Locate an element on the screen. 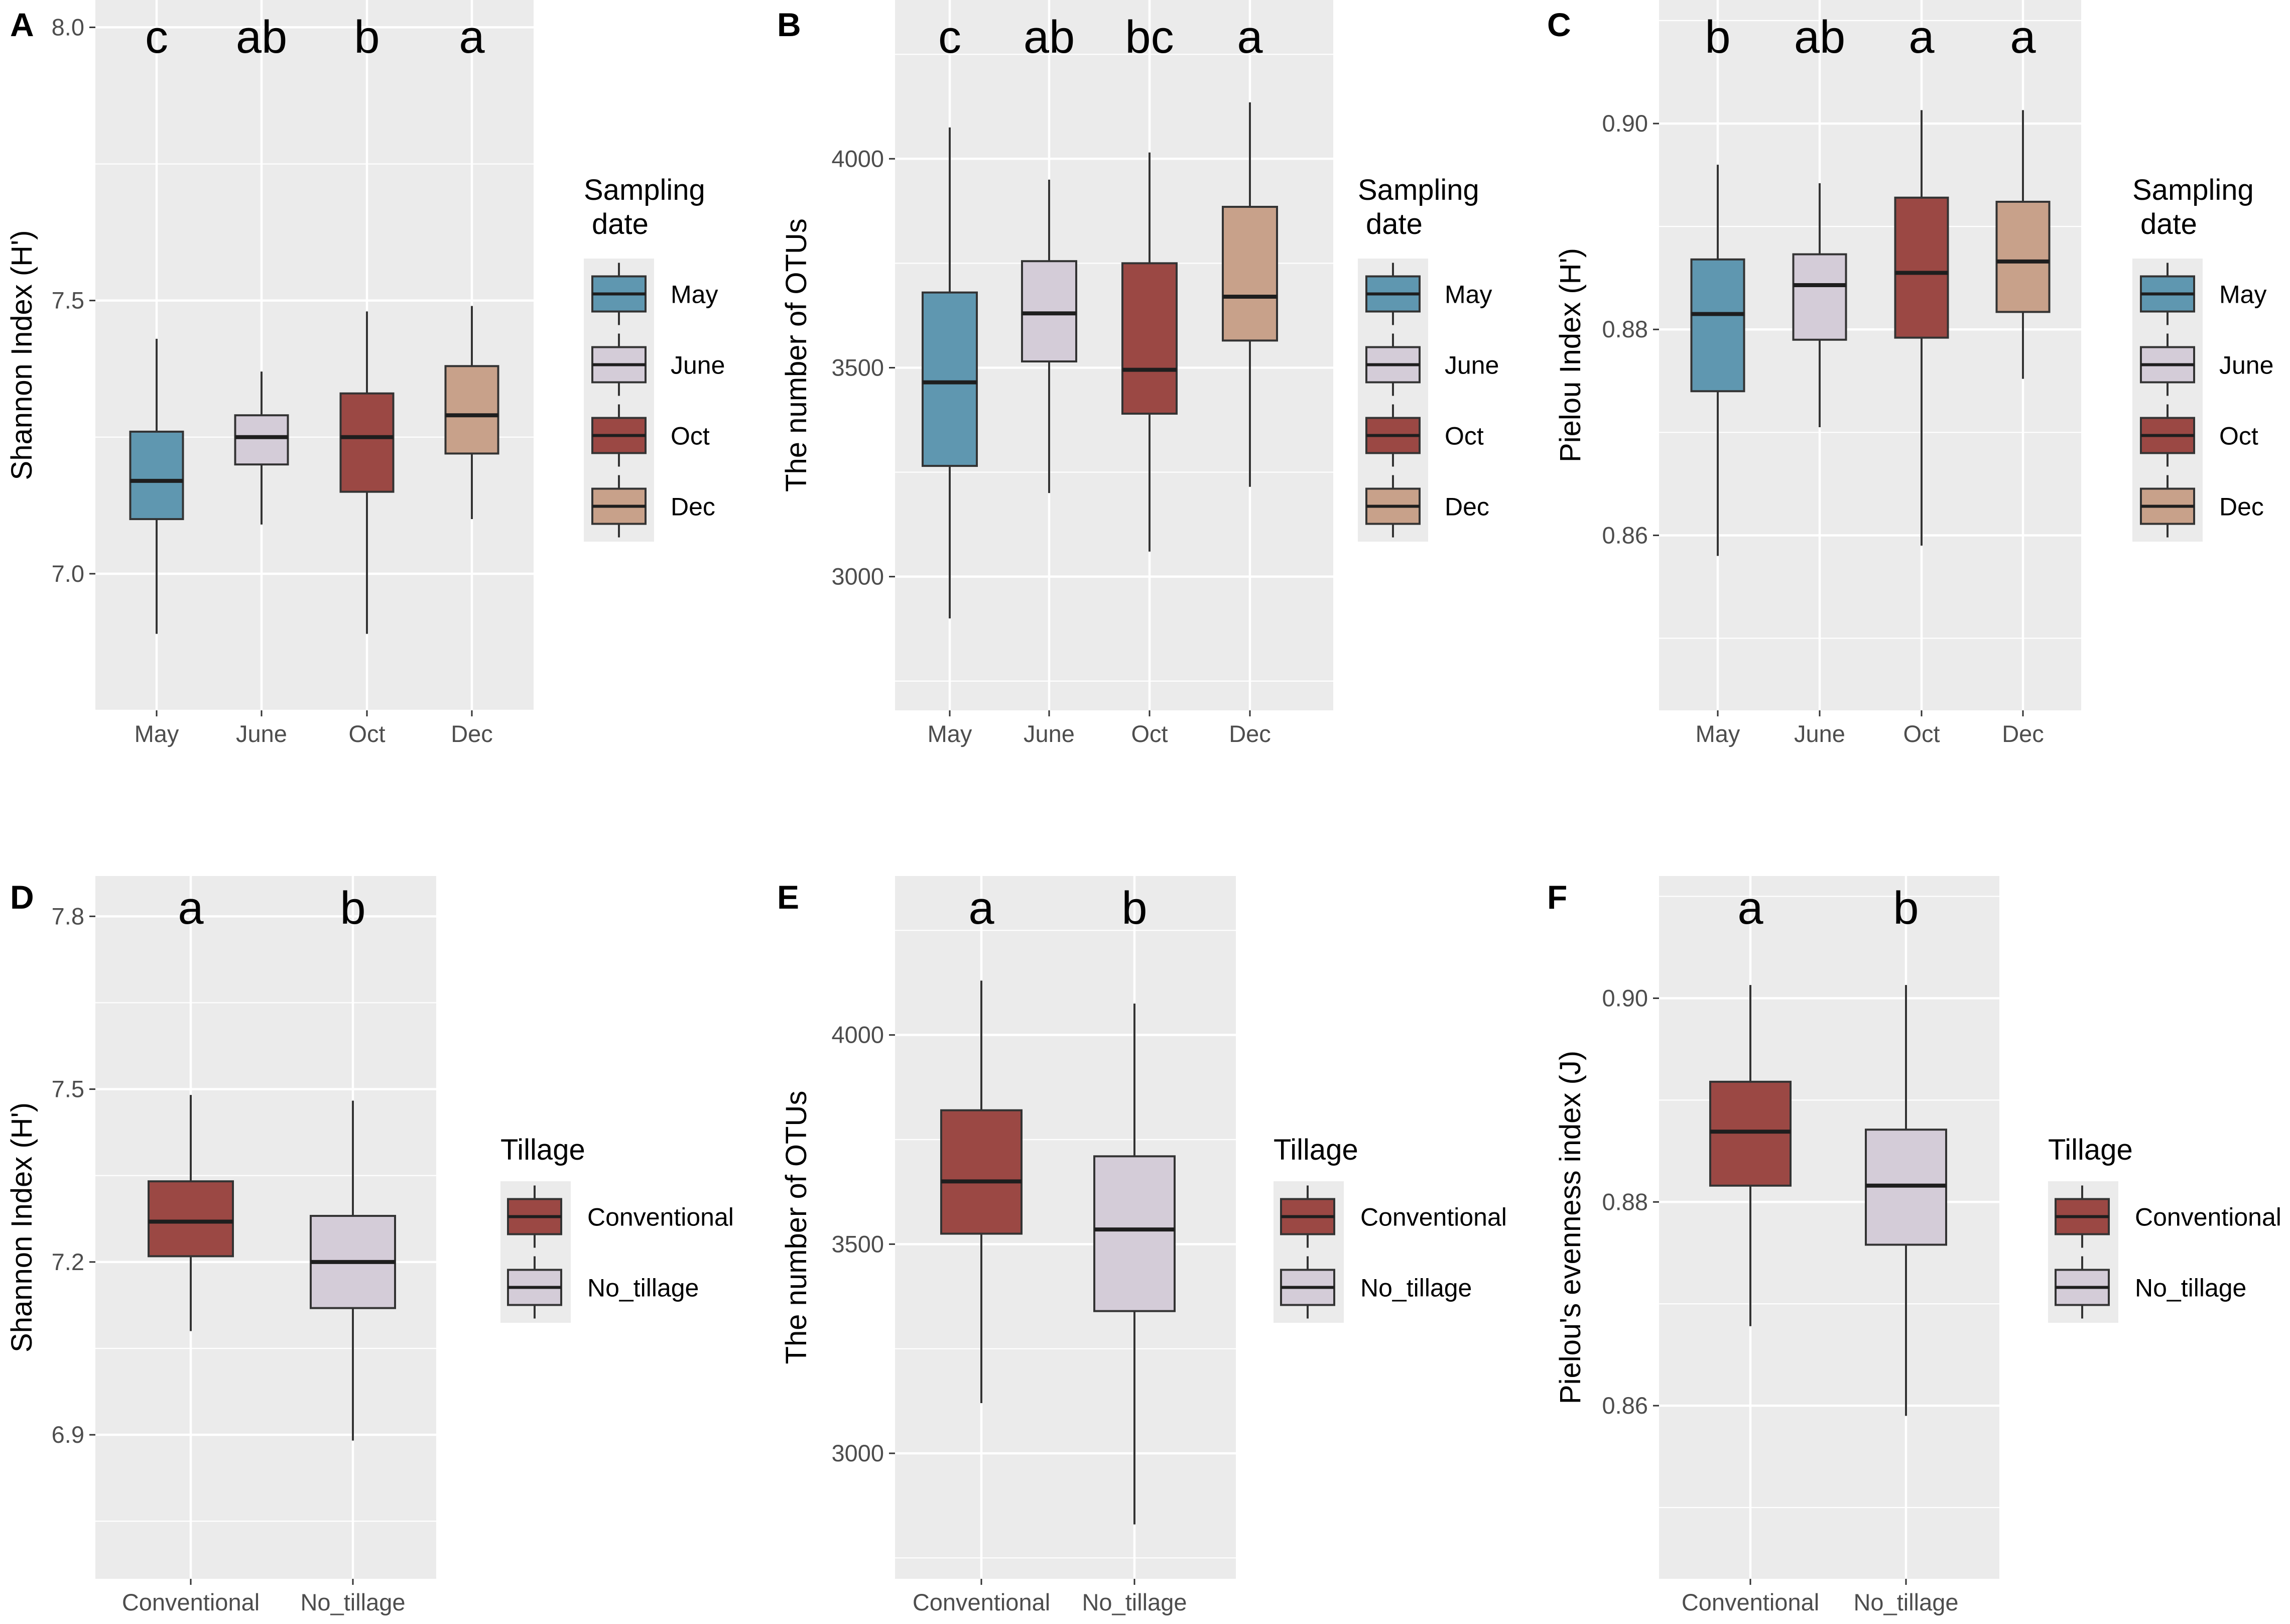 This screenshot has width=2290, height=1624. y-tick-label: 6.9 is located at coordinates (68, 1434).